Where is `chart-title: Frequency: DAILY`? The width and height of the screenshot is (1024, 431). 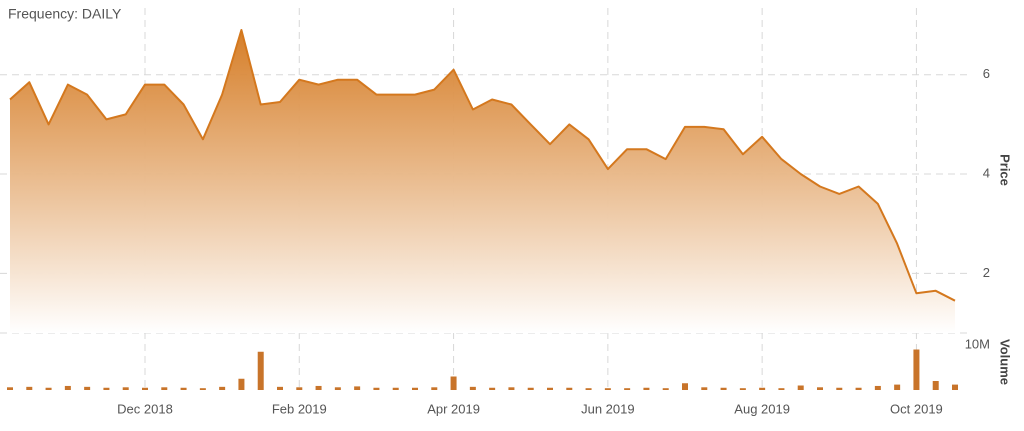 chart-title: Frequency: DAILY is located at coordinates (65, 14).